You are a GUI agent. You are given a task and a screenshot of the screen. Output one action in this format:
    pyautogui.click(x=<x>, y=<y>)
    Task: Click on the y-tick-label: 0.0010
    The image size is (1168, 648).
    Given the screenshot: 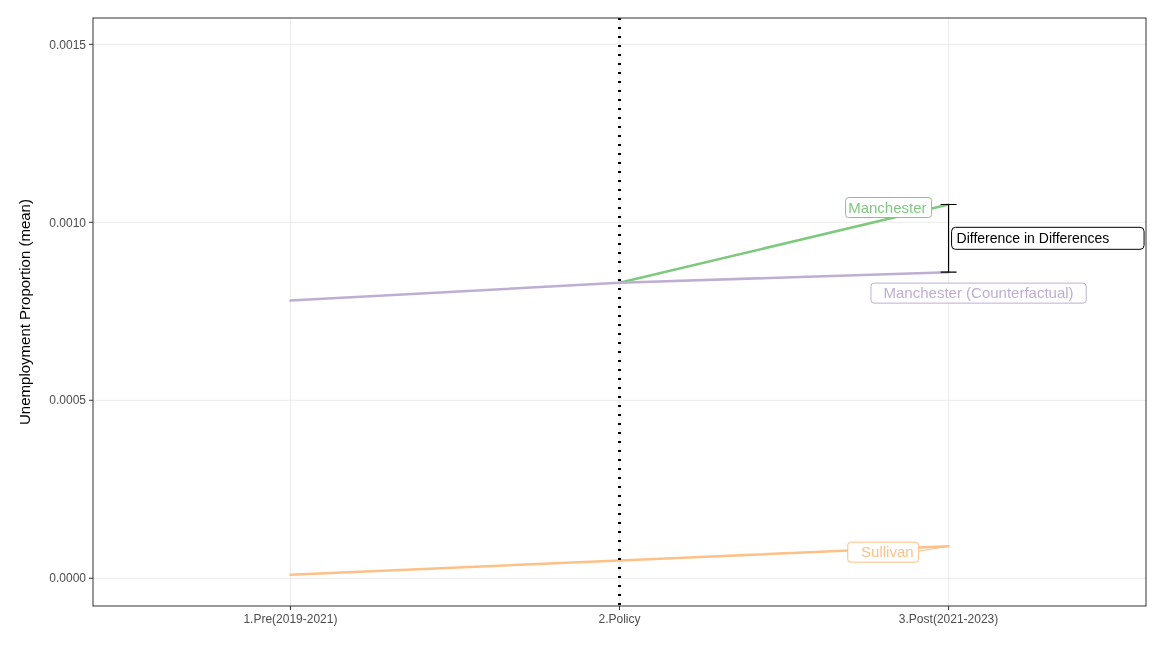 What is the action you would take?
    pyautogui.click(x=68, y=222)
    